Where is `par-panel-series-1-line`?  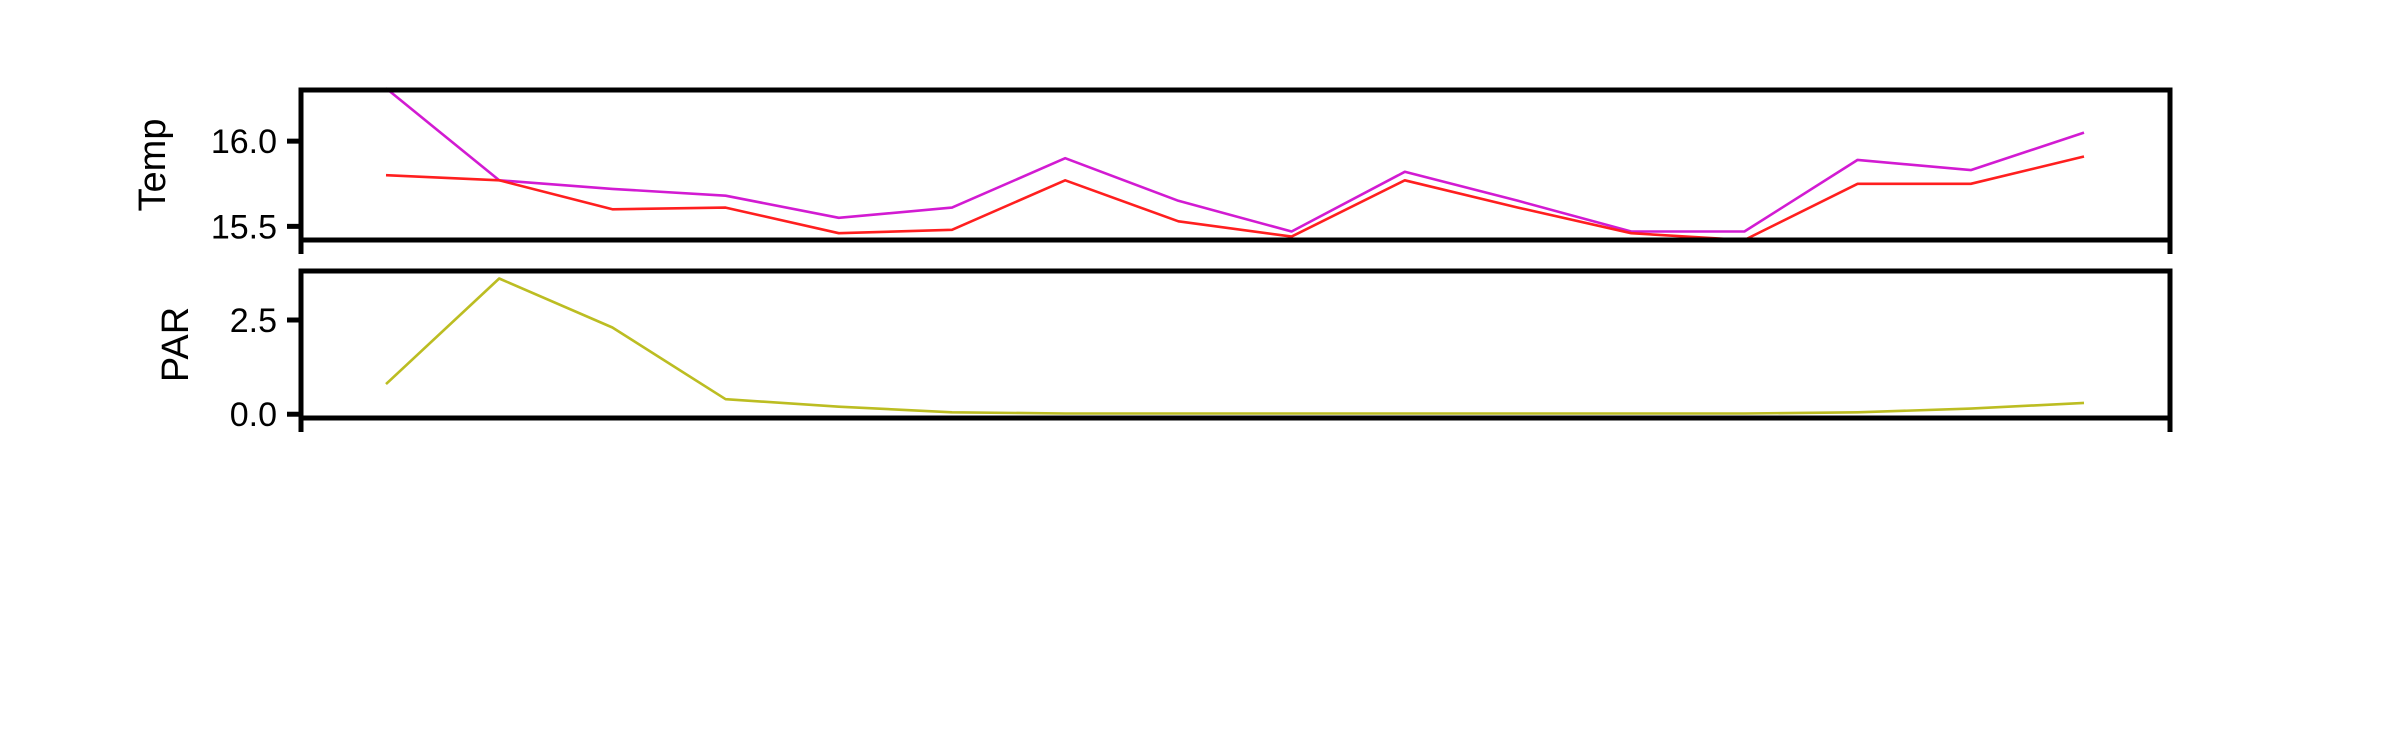 par-panel-series-1-line is located at coordinates (1235, 346).